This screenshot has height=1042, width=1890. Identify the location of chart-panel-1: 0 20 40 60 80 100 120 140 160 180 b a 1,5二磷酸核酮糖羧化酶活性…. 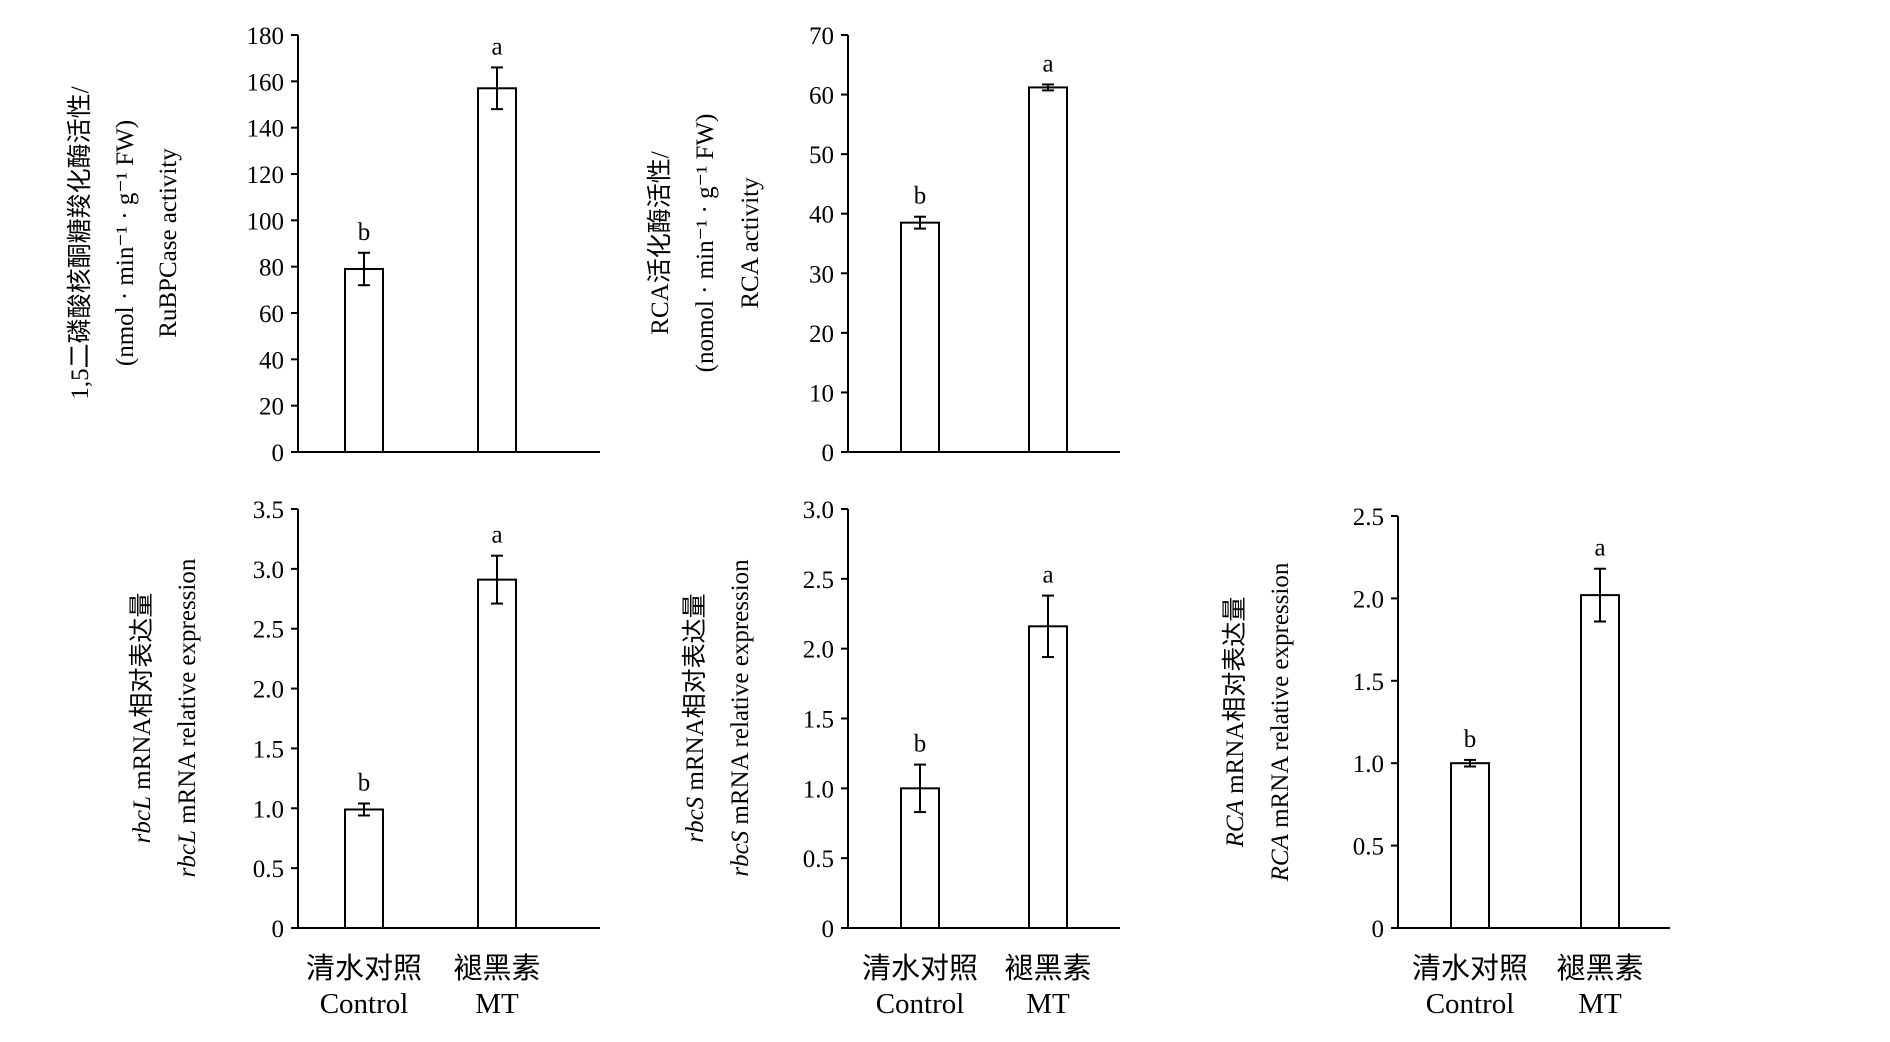
(333, 245).